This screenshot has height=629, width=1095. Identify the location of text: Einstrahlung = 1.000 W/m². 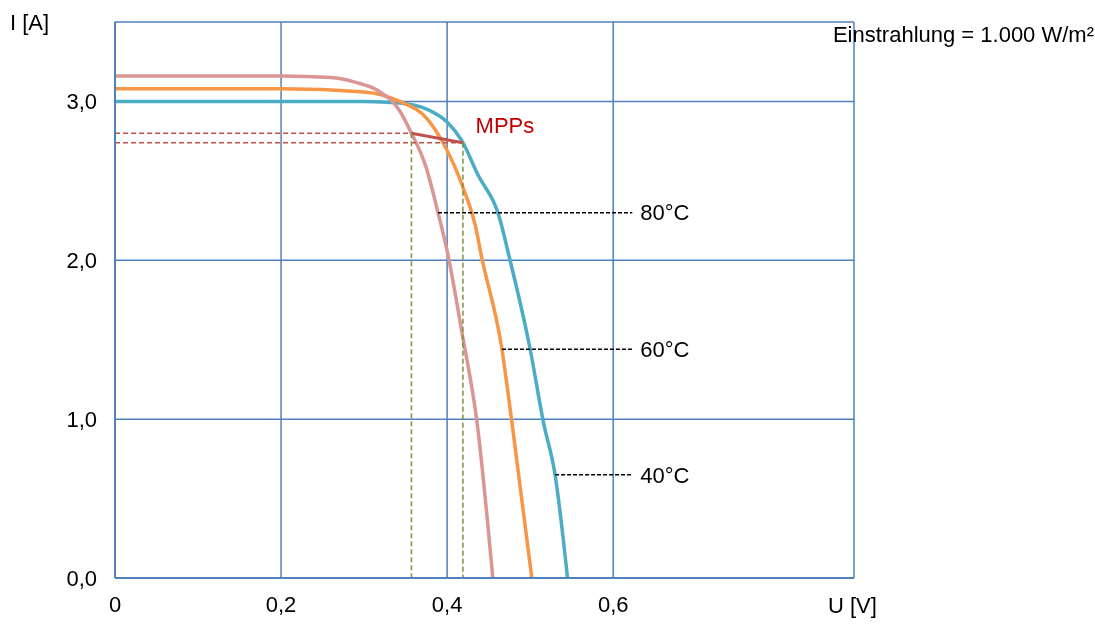
(963, 35).